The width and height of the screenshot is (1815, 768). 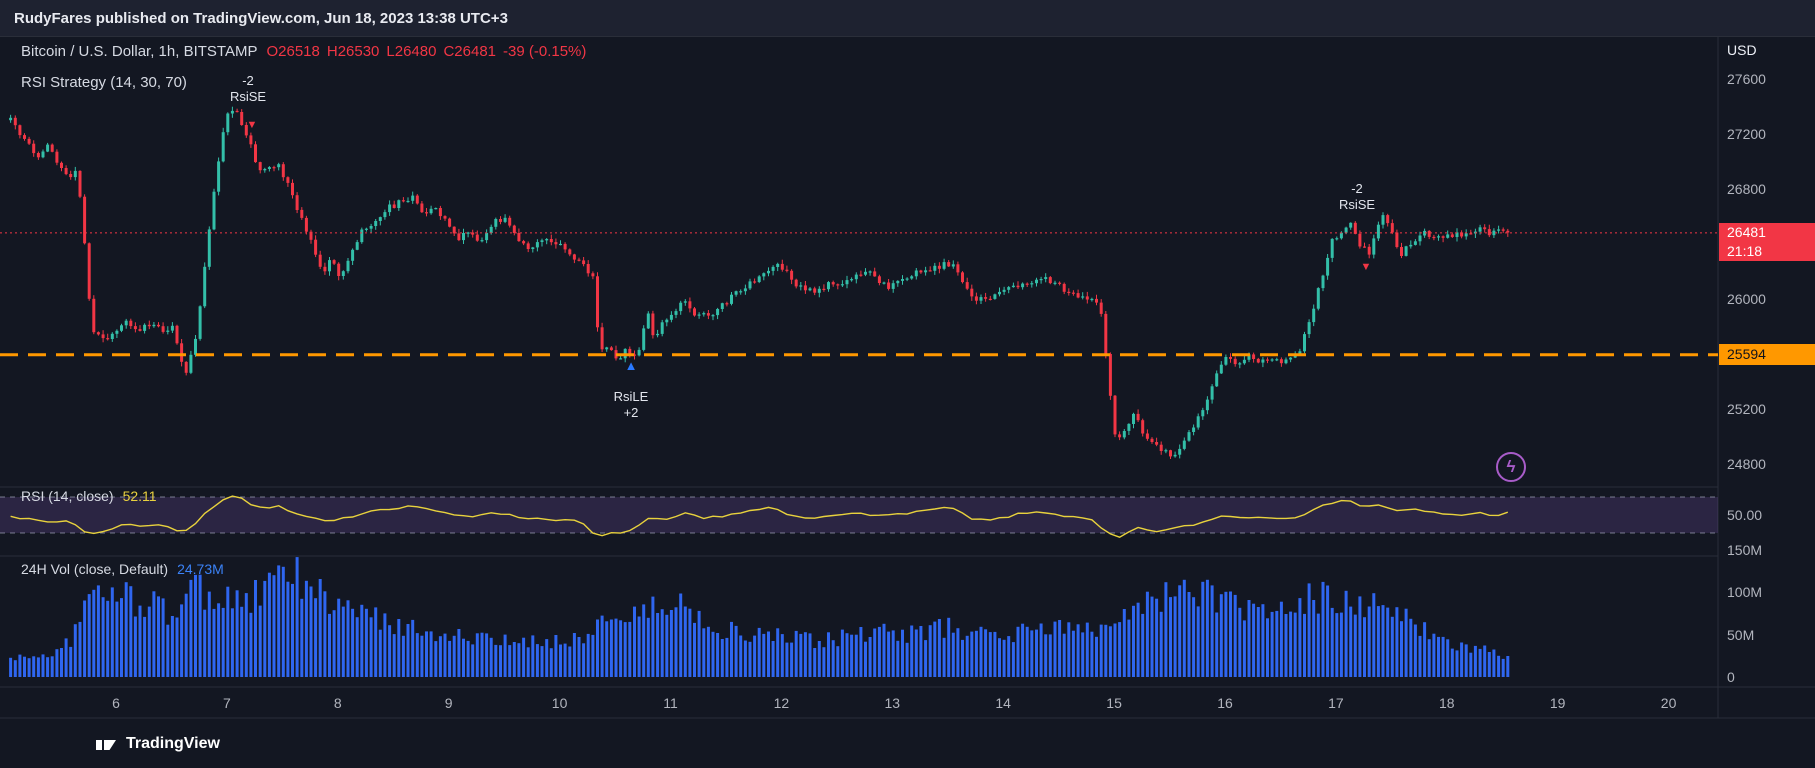 I want to click on ohlc-token: L26480, so click(x=411, y=51).